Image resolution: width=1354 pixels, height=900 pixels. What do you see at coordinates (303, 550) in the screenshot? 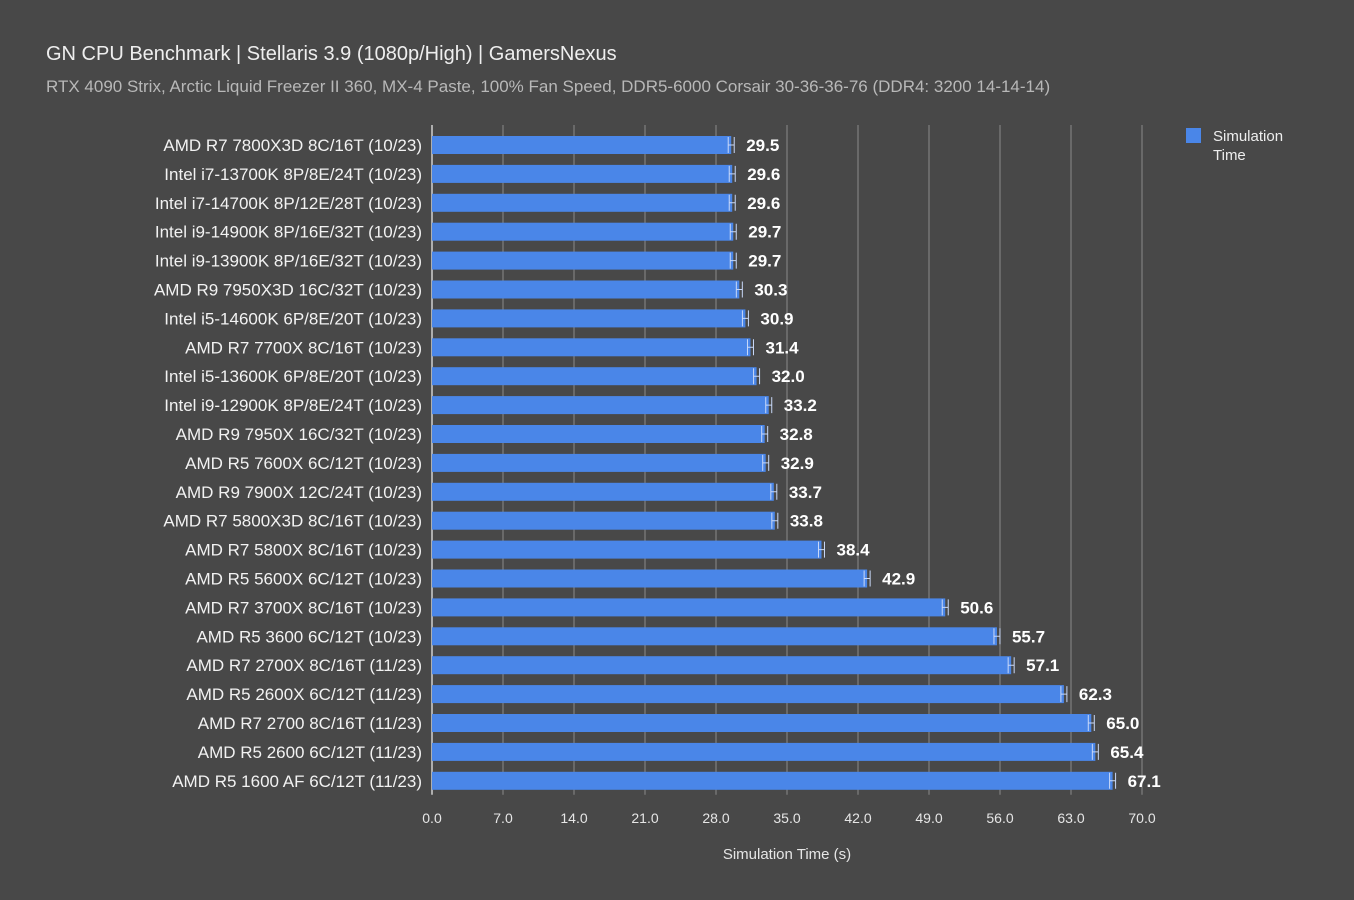
I see `category-label: AMD R7 5800X 8C/16T (10/23)` at bounding box center [303, 550].